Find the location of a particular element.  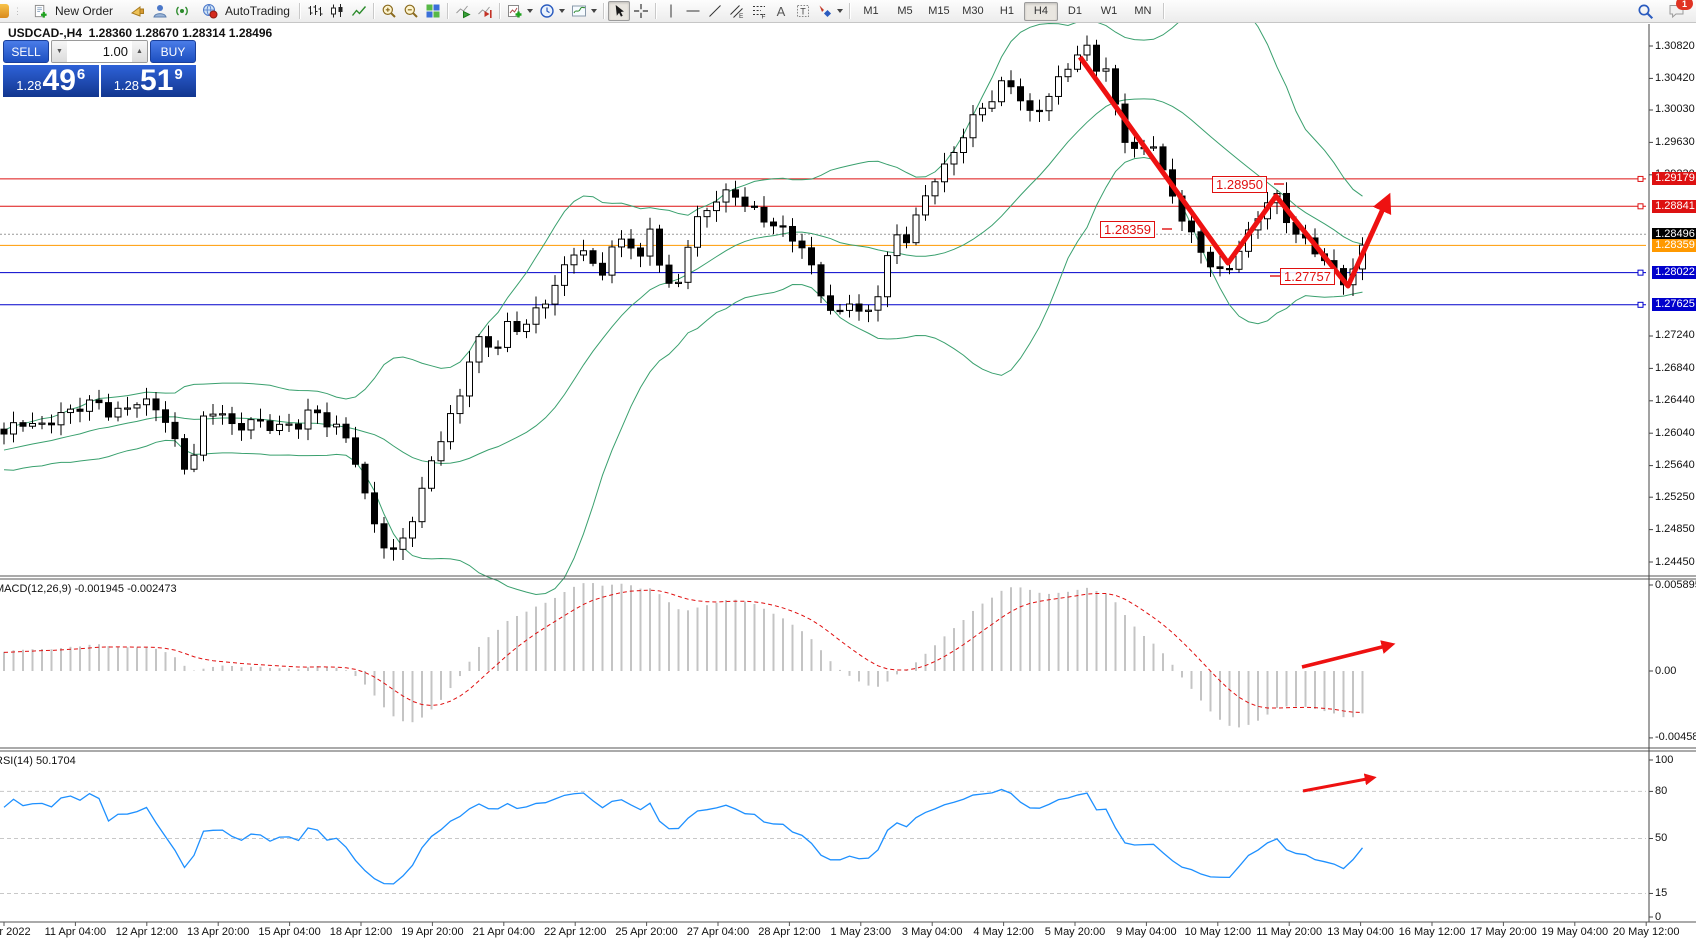

rsi-line is located at coordinates (683, 836).